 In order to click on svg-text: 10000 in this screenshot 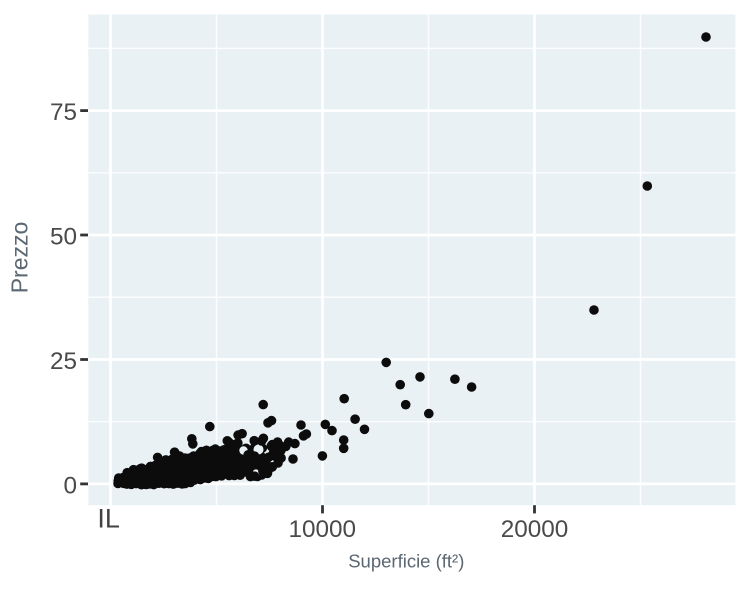, I will do `click(323, 529)`.